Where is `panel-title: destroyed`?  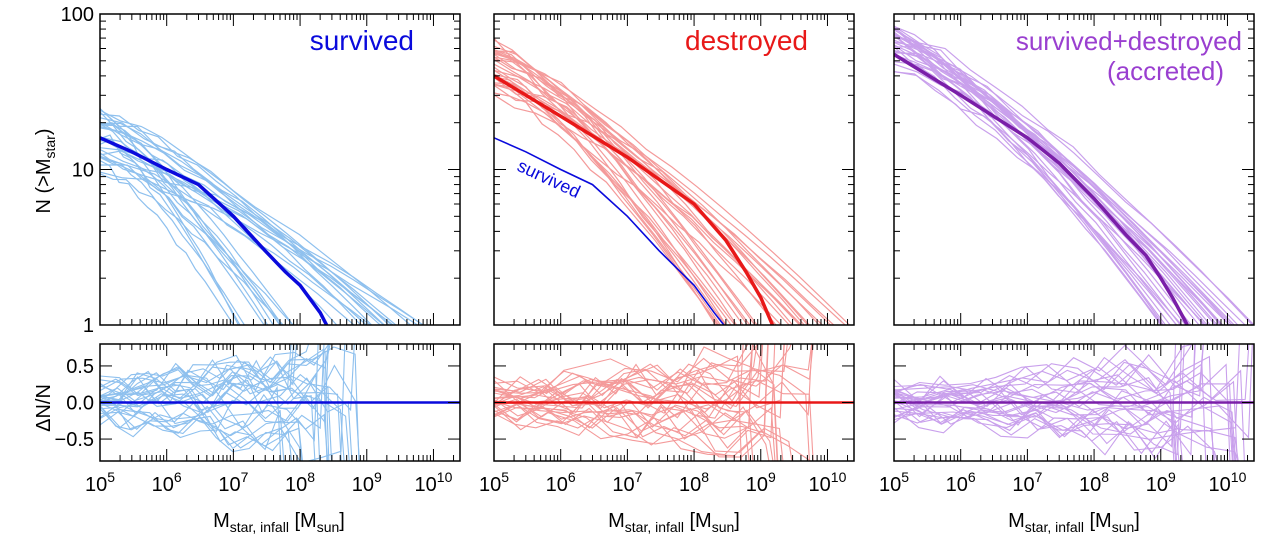 panel-title: destroyed is located at coordinates (746, 40).